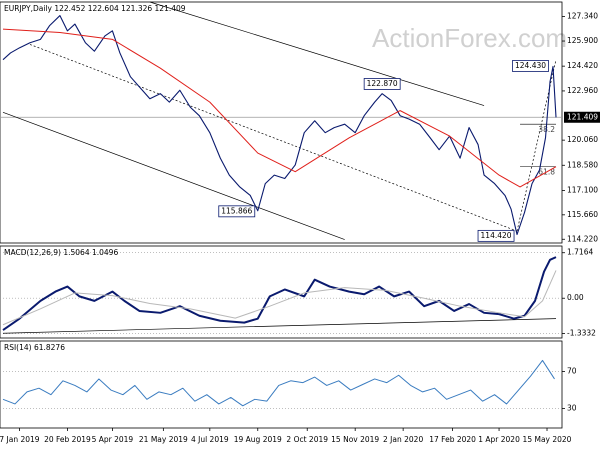 The image size is (600, 450). Describe the element at coordinates (67, 439) in the screenshot. I see `x-tick-label: 20 Feb 2019` at that location.